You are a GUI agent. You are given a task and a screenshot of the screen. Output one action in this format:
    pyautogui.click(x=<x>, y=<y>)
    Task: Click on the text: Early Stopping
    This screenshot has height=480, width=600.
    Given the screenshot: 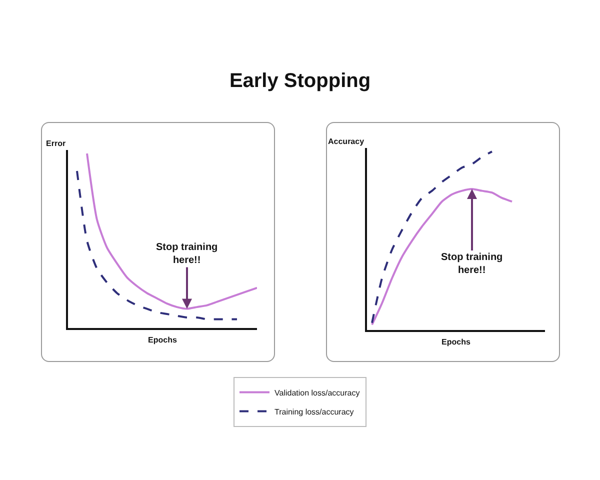 What is the action you would take?
    pyautogui.click(x=300, y=81)
    